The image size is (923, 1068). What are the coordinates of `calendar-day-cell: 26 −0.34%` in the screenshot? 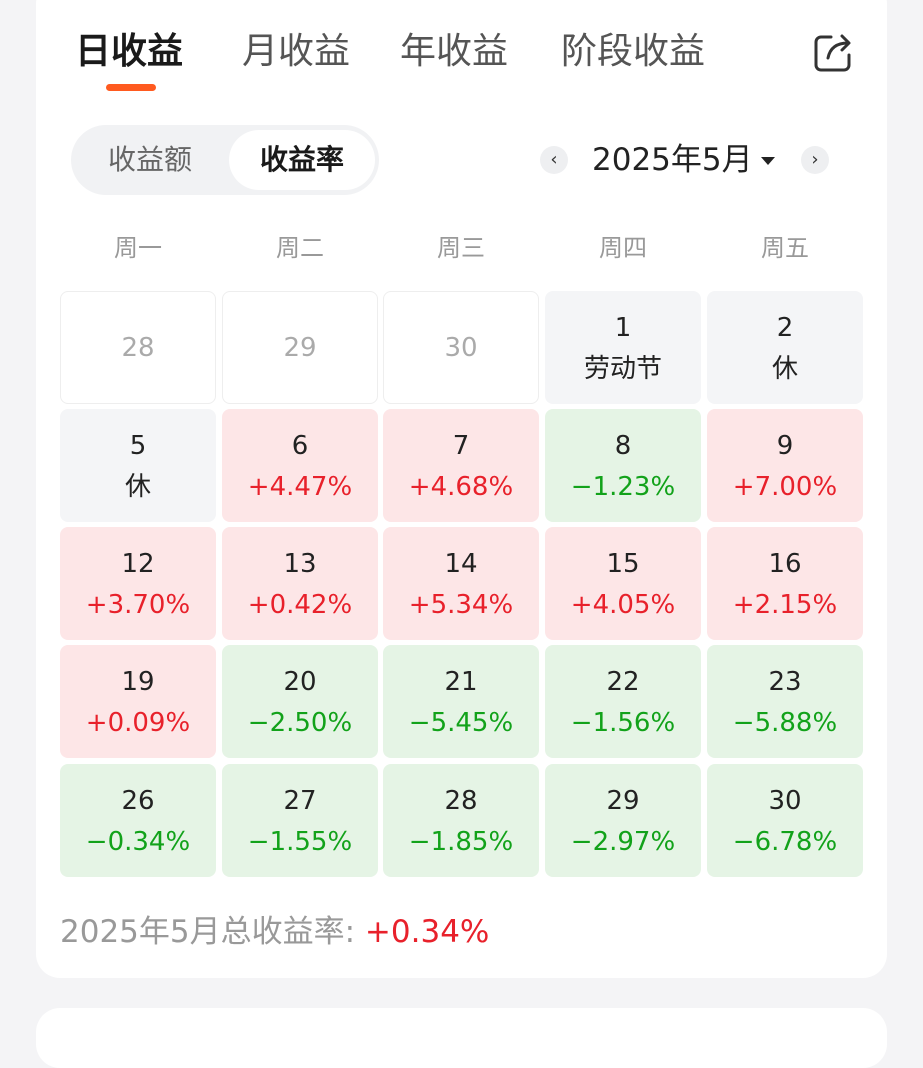 It's located at (138, 820).